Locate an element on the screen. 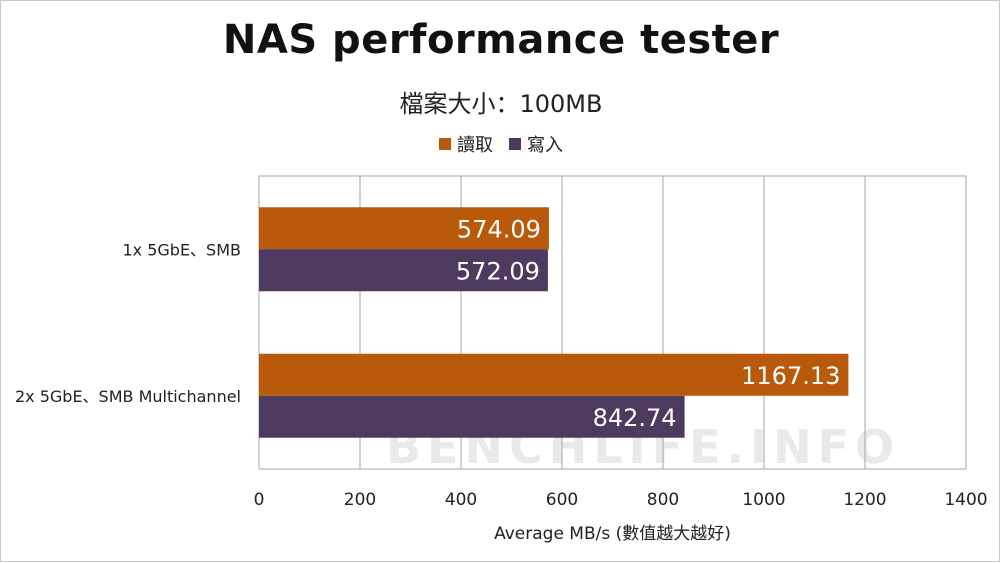 The width and height of the screenshot is (1000, 563). x-tick-label-1000: 1000 is located at coordinates (763, 500).